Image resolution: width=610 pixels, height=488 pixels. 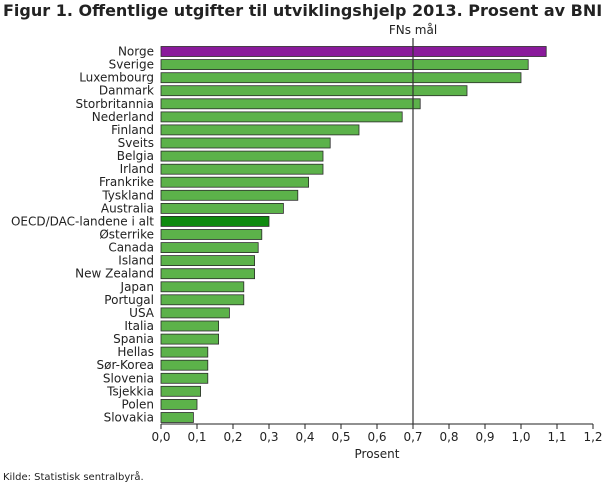 I want to click on x-tick-label: 0,9, so click(x=484, y=437).